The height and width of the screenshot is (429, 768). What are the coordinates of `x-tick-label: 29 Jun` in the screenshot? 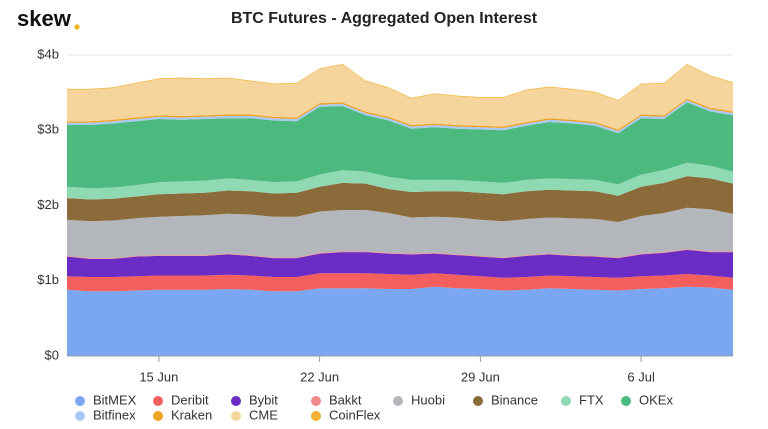 It's located at (480, 376).